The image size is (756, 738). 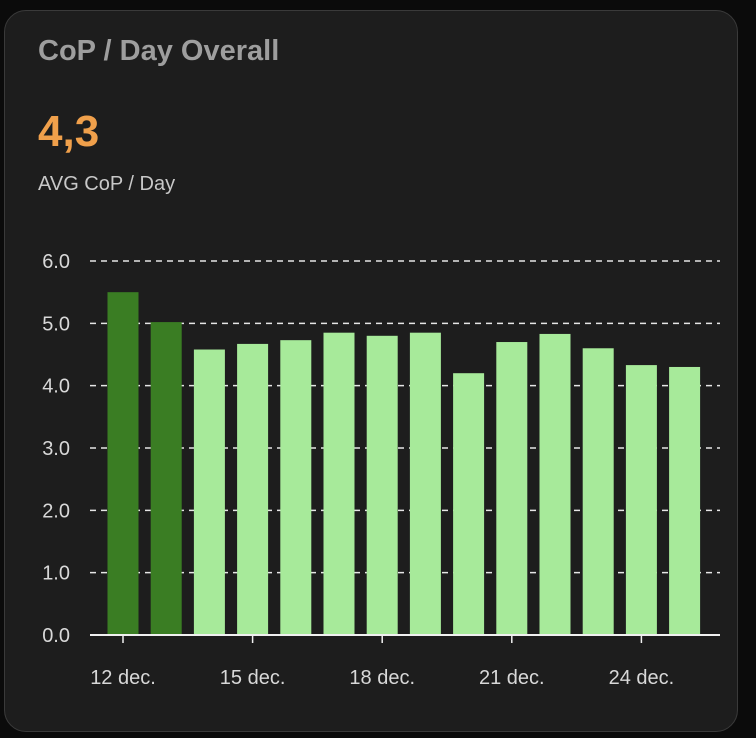 I want to click on bar-18-dec, so click(x=382, y=485).